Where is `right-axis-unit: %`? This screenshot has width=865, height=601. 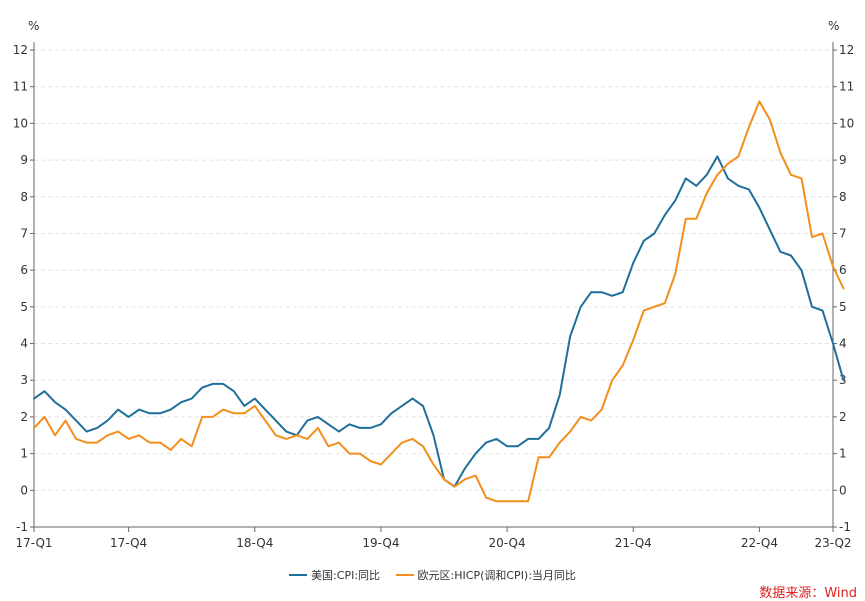
right-axis-unit: % is located at coordinates (833, 26).